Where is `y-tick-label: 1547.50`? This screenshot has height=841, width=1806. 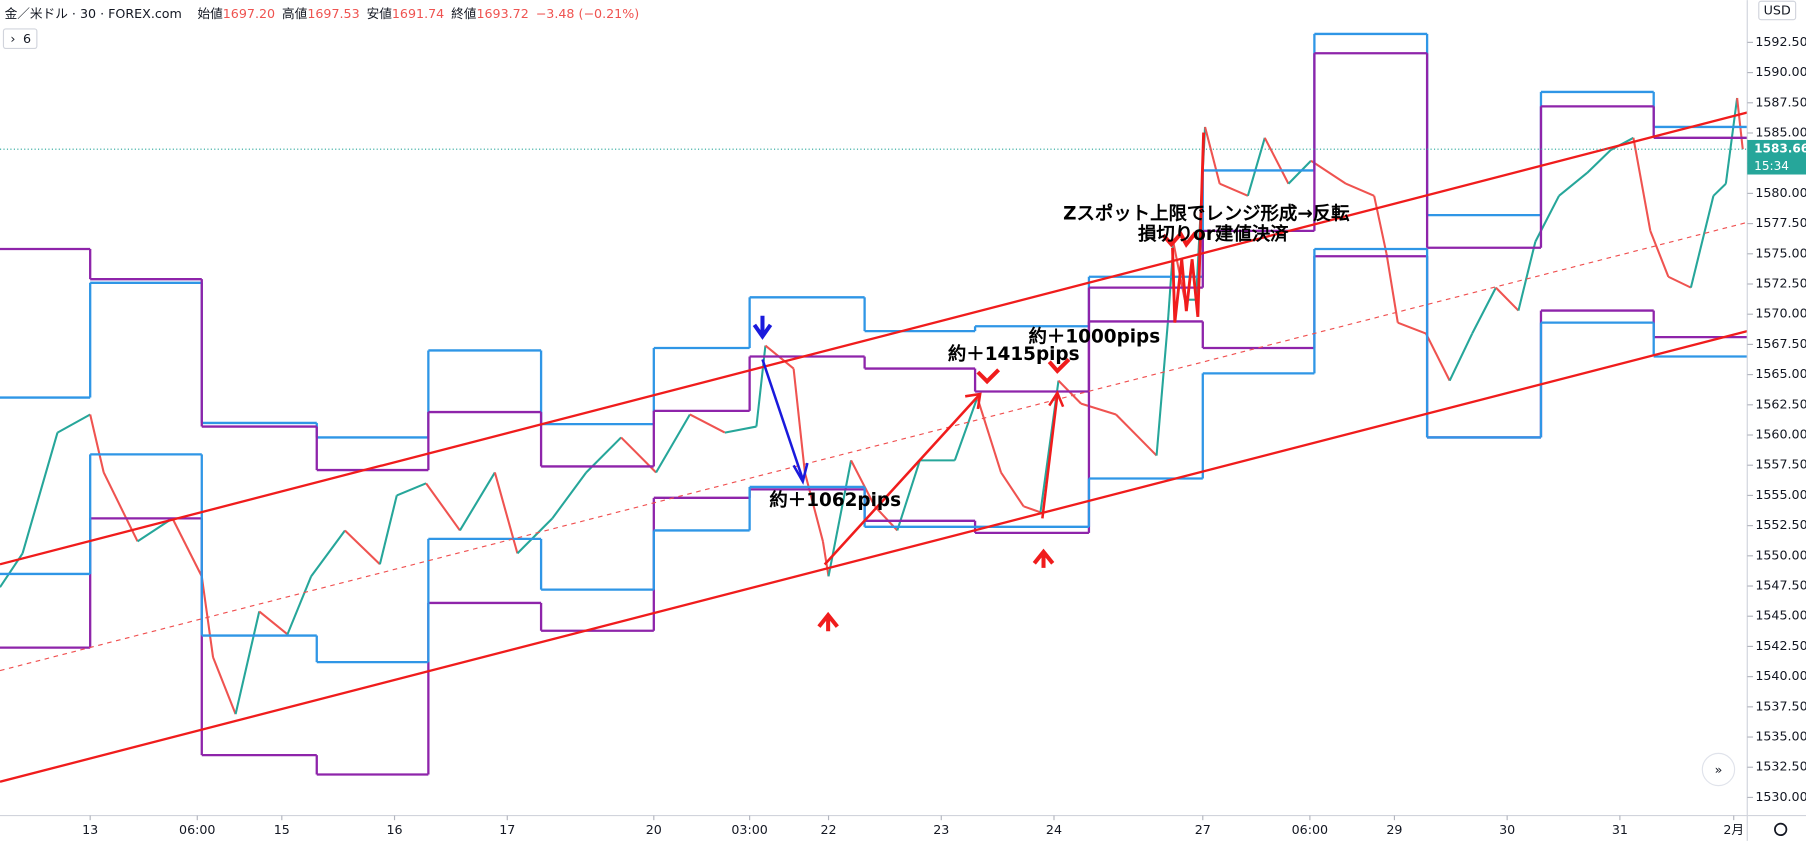 y-tick-label: 1547.50 is located at coordinates (1780, 585).